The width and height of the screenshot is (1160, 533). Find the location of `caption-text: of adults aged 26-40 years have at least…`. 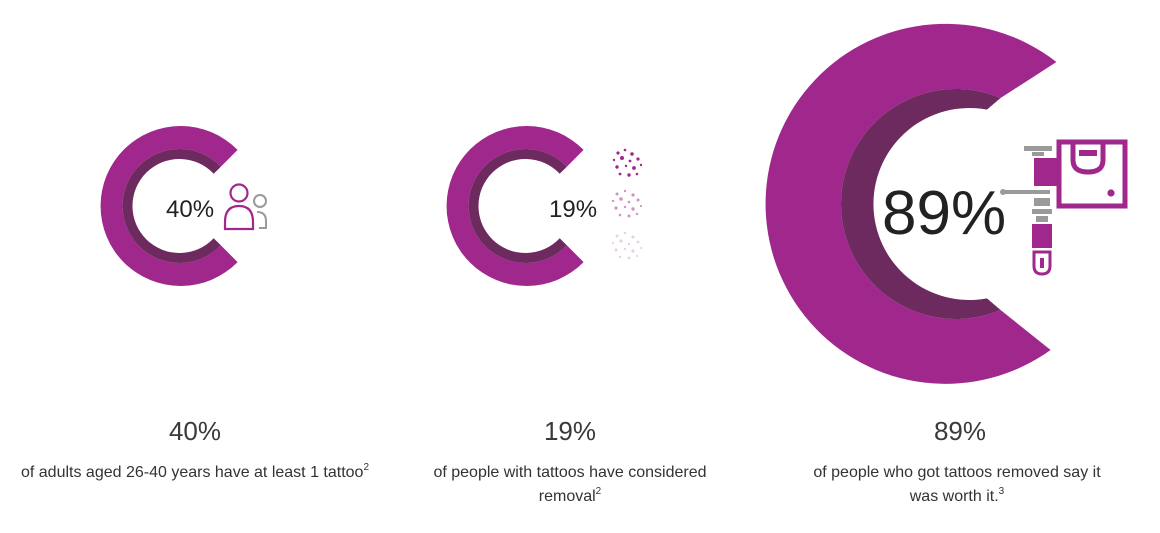

caption-text: of adults aged 26-40 years have at least… is located at coordinates (192, 472).